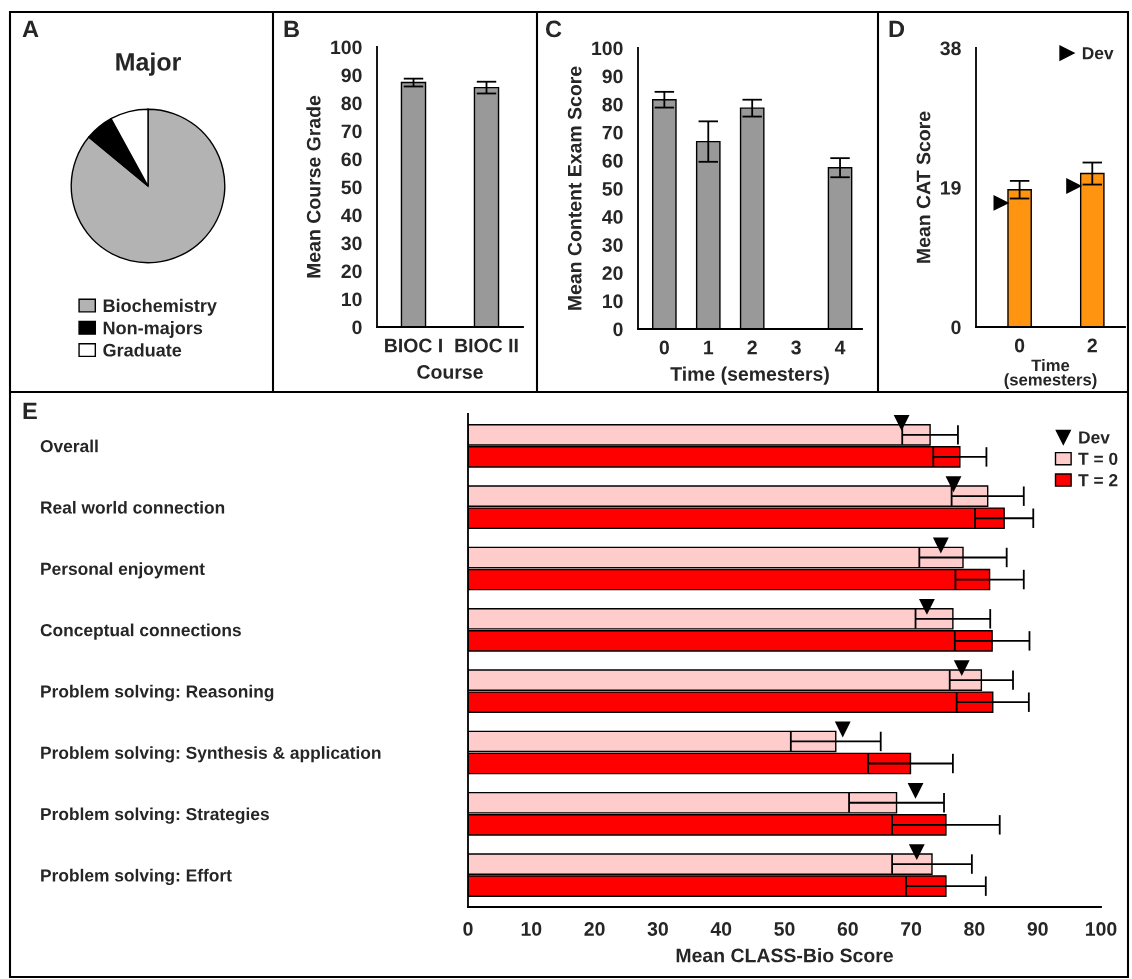  What do you see at coordinates (594, 929) in the screenshot?
I see `x-tick-label: 20` at bounding box center [594, 929].